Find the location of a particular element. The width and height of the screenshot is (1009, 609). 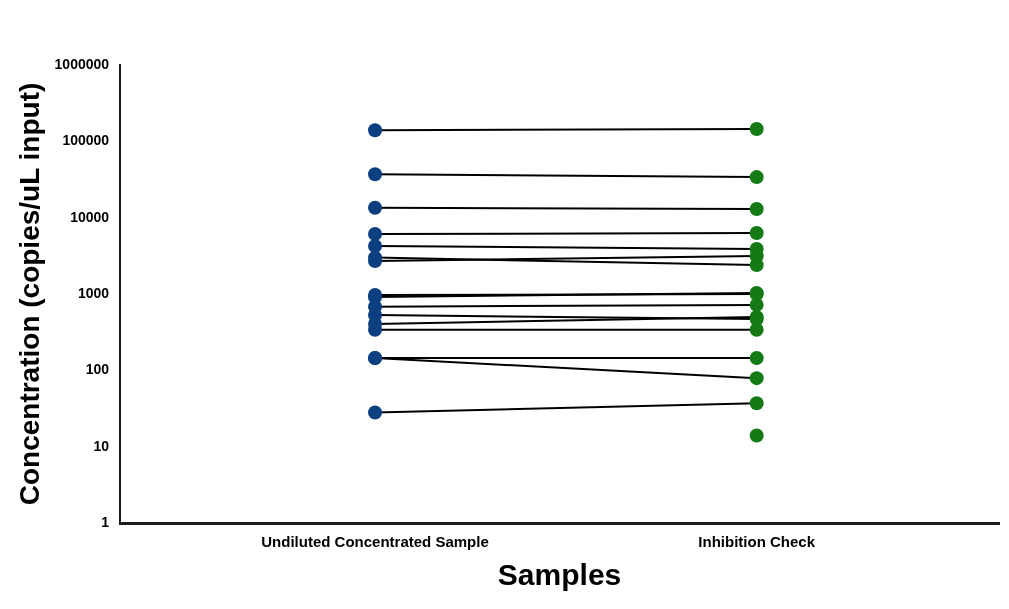

y-tick-label: 100 is located at coordinates (97, 369).